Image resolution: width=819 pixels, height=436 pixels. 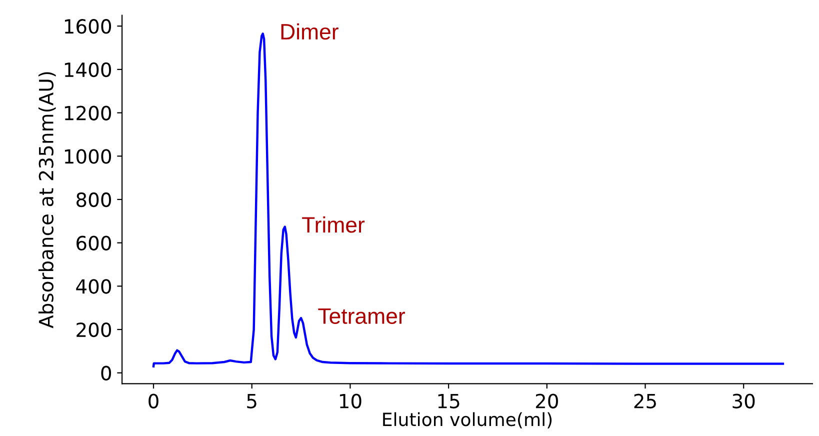 I want to click on y-tick-label: 0, so click(x=106, y=373).